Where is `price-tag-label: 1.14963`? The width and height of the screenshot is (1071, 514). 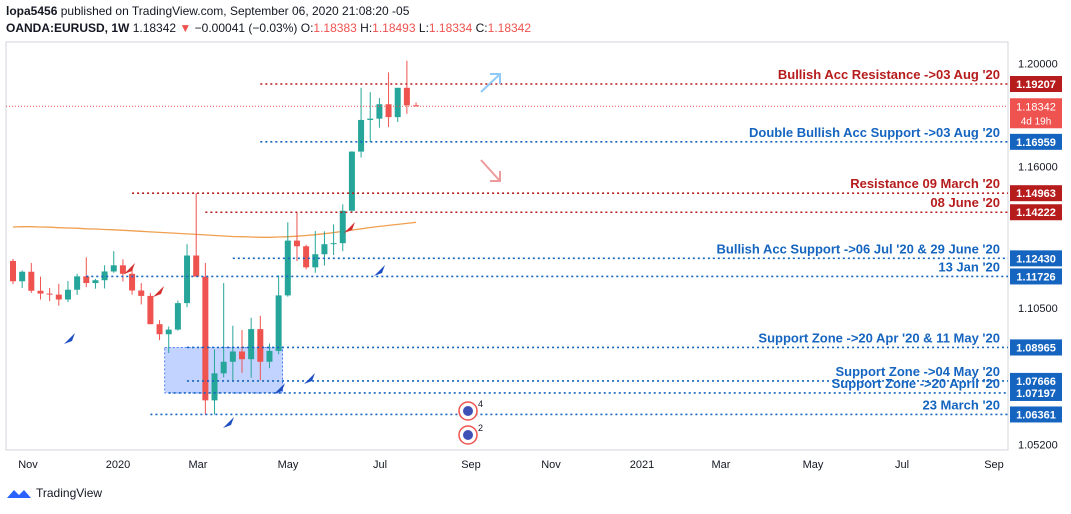 price-tag-label: 1.14963 is located at coordinates (1036, 194).